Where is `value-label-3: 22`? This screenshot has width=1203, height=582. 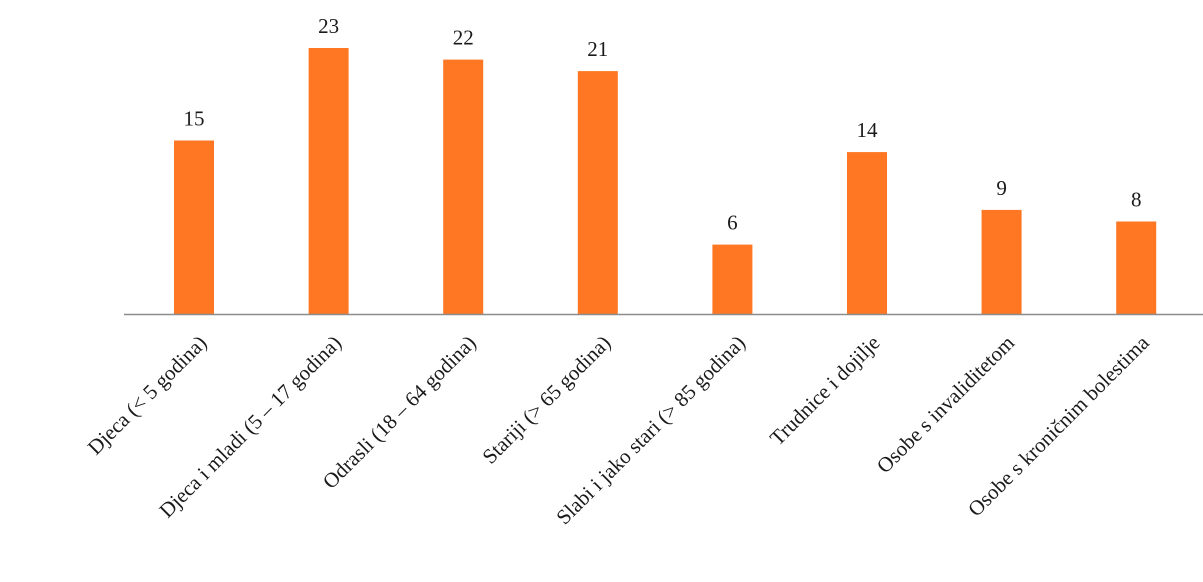
value-label-3: 22 is located at coordinates (463, 38).